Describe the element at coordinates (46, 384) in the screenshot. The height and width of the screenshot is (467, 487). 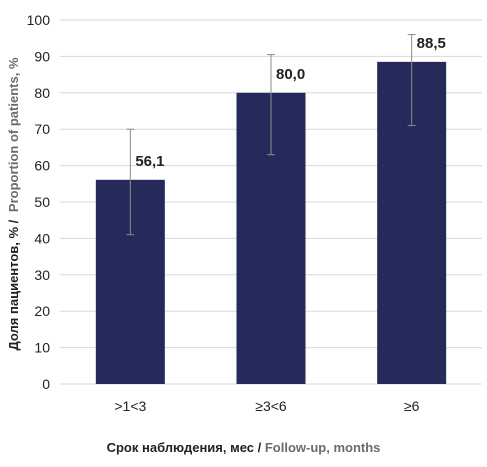
I see `y-tick-label: 0` at that location.